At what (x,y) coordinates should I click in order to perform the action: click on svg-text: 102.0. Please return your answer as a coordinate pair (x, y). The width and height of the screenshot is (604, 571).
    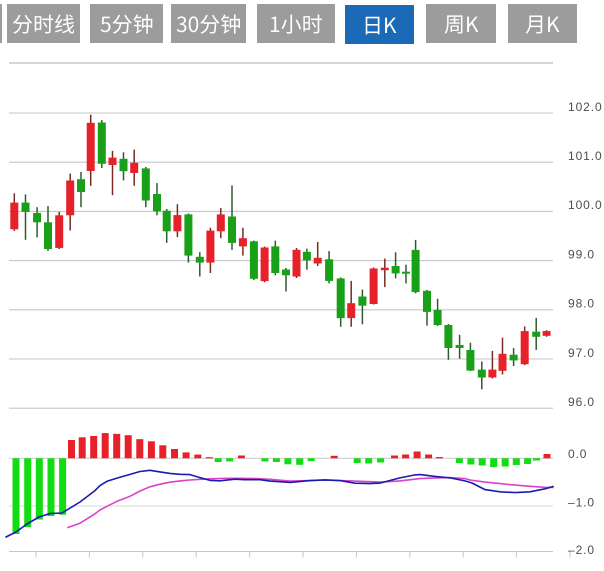
    Looking at the image, I should click on (585, 107).